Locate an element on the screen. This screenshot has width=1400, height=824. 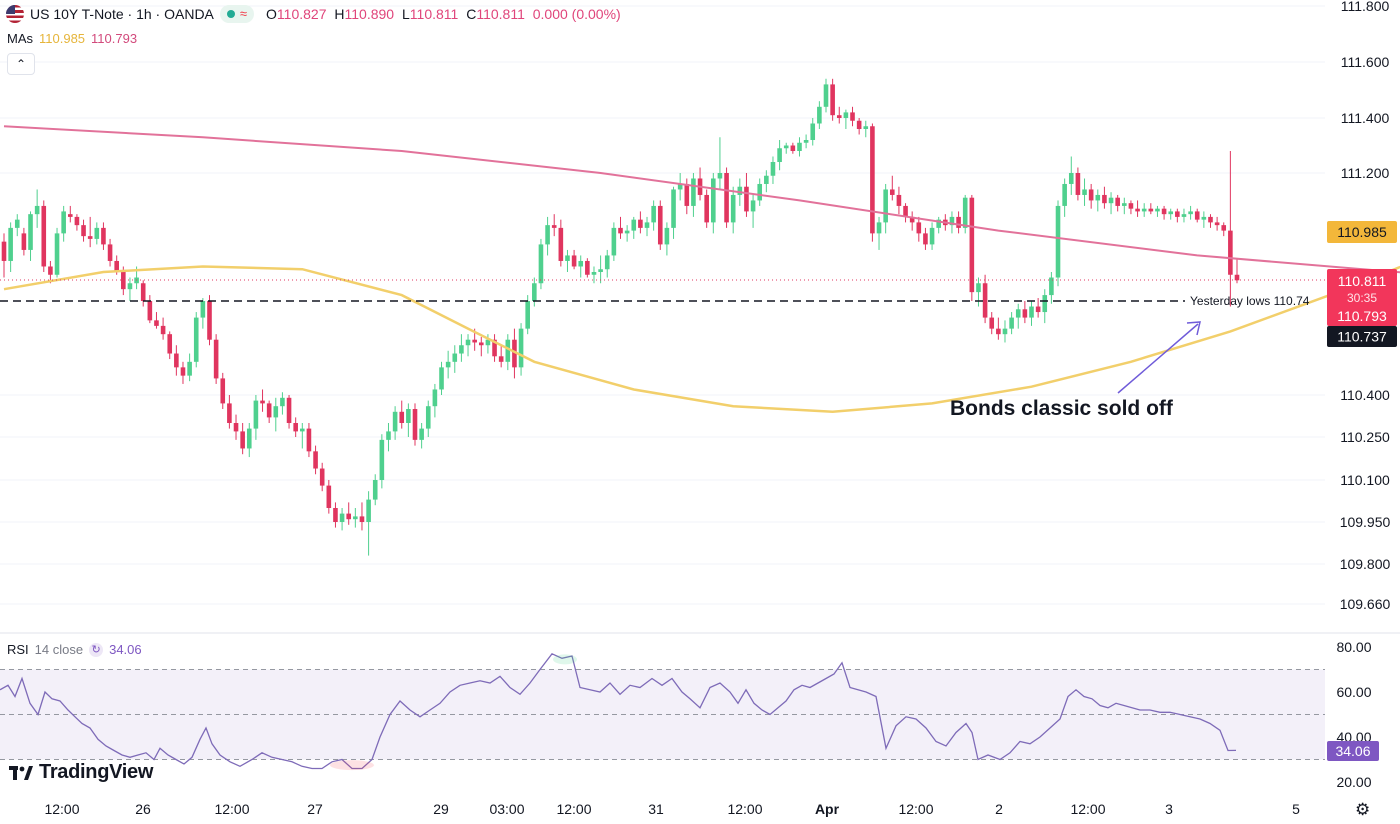
change-value: 0.000 (0.00%) is located at coordinates (576, 14).